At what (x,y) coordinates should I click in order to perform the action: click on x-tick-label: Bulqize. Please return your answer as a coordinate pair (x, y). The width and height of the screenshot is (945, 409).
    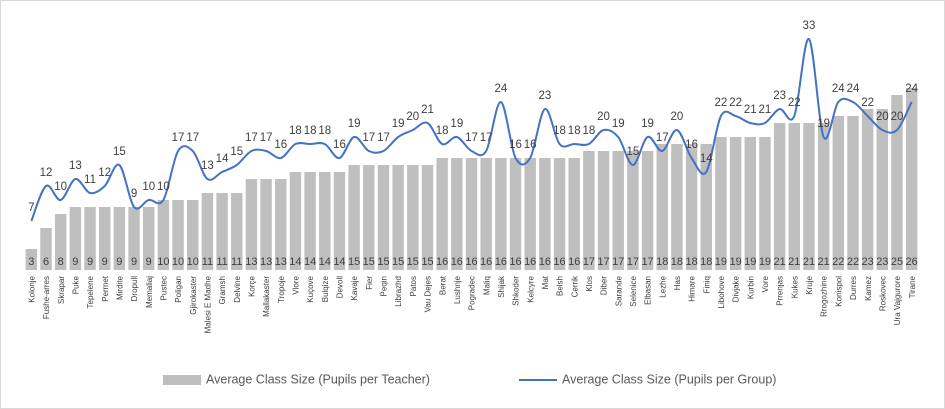
    Looking at the image, I should click on (325, 288).